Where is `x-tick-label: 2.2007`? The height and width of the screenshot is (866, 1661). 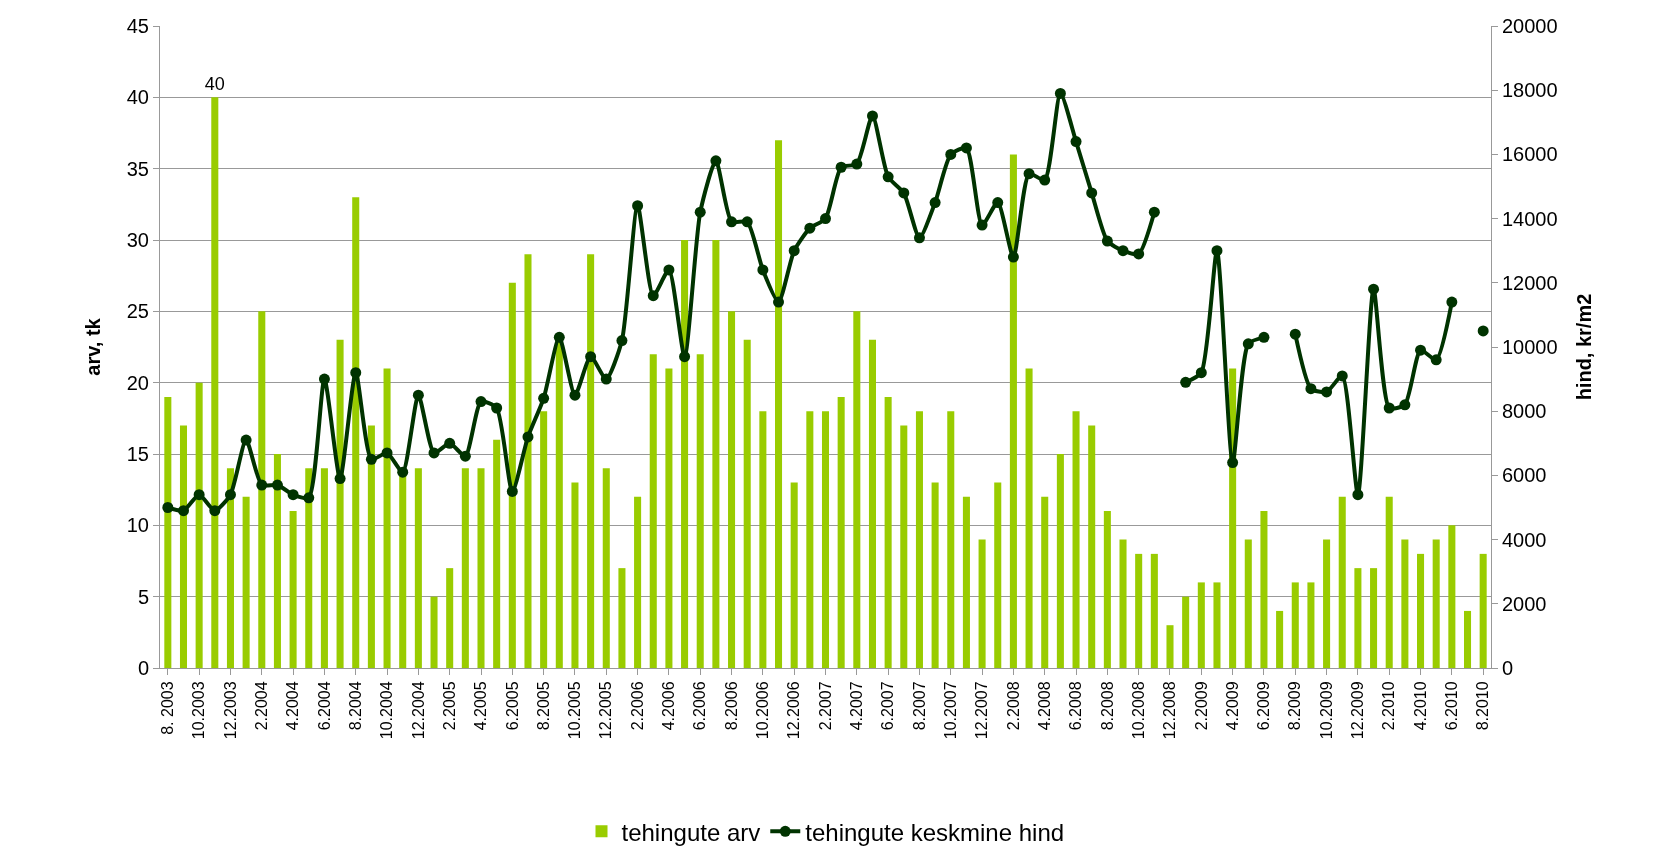
x-tick-label: 2.2007 is located at coordinates (825, 706).